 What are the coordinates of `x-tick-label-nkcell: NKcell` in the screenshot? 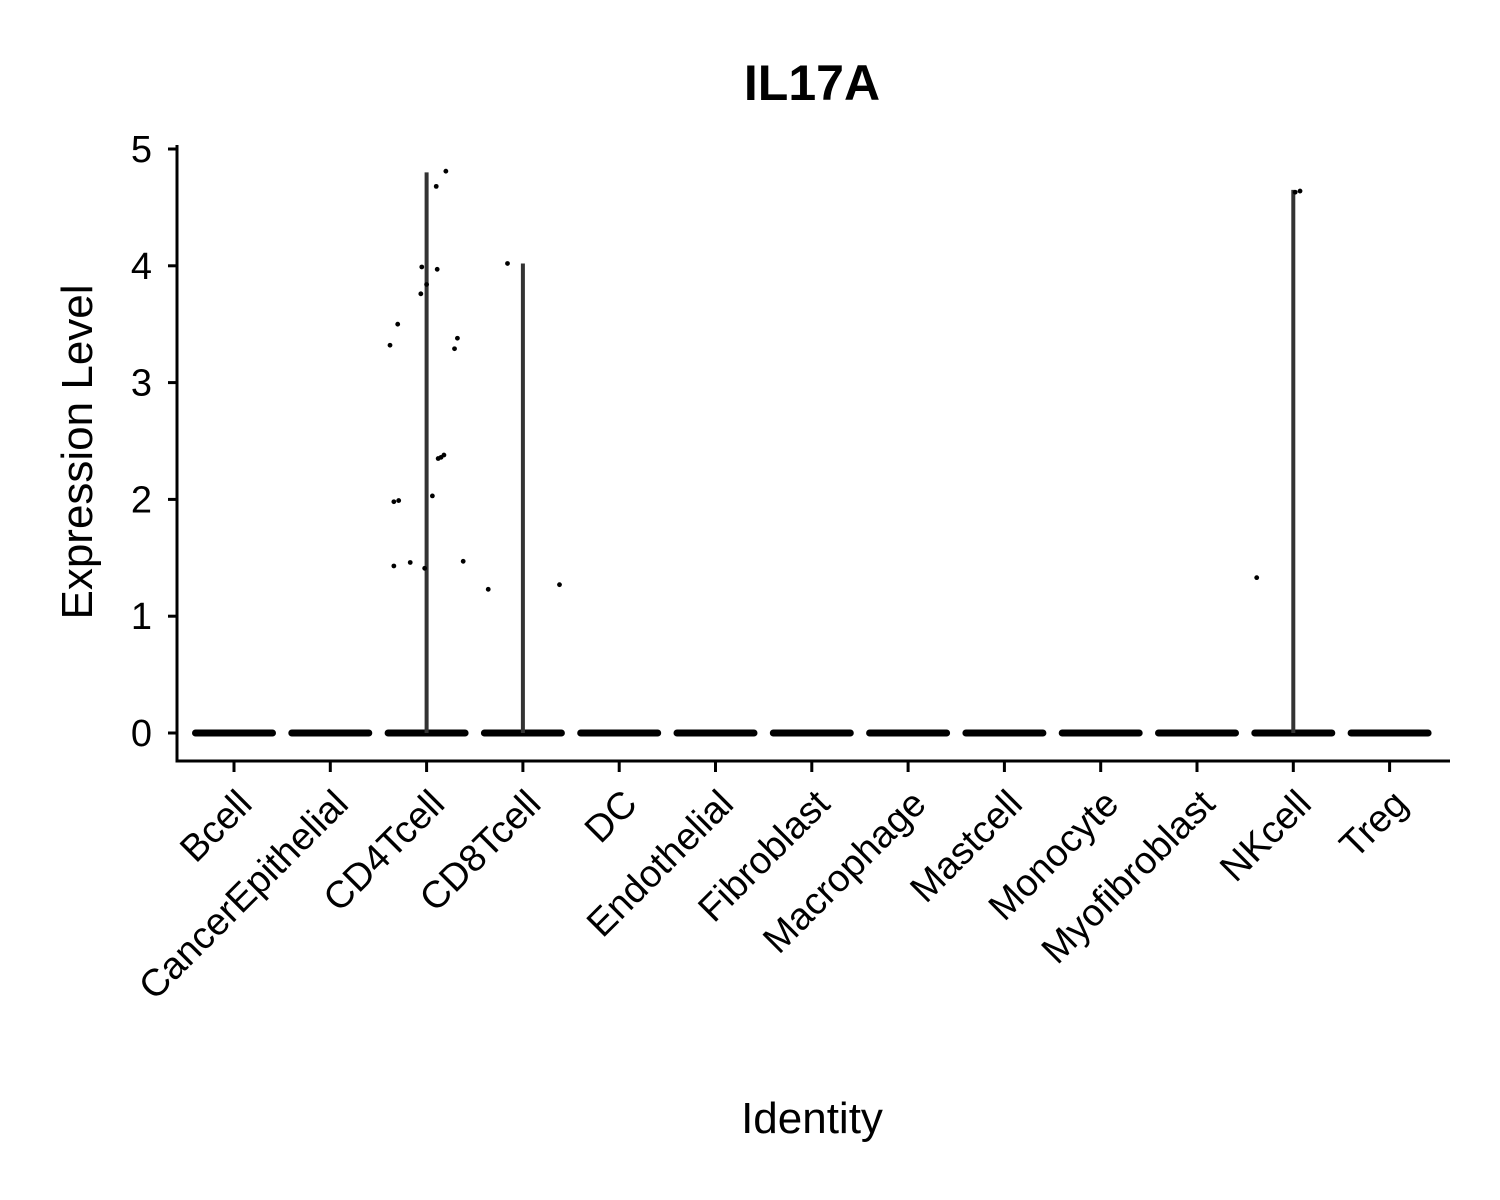 It's located at (1265, 836).